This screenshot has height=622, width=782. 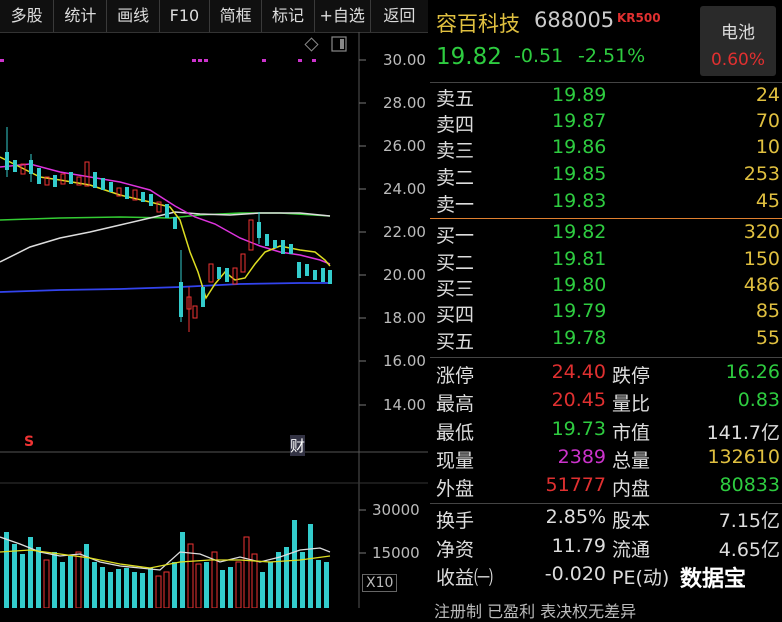 What do you see at coordinates (27, 16) in the screenshot?
I see `toolbar-multi-stock-button: 多股` at bounding box center [27, 16].